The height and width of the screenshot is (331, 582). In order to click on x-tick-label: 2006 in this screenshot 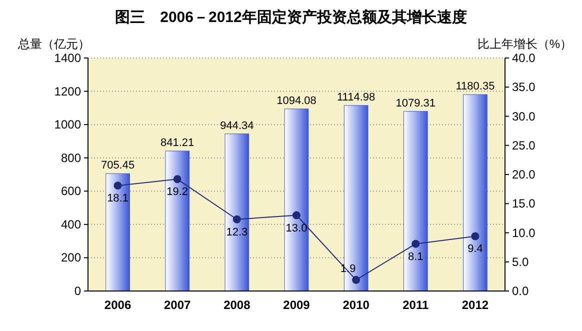, I will do `click(118, 305)`.